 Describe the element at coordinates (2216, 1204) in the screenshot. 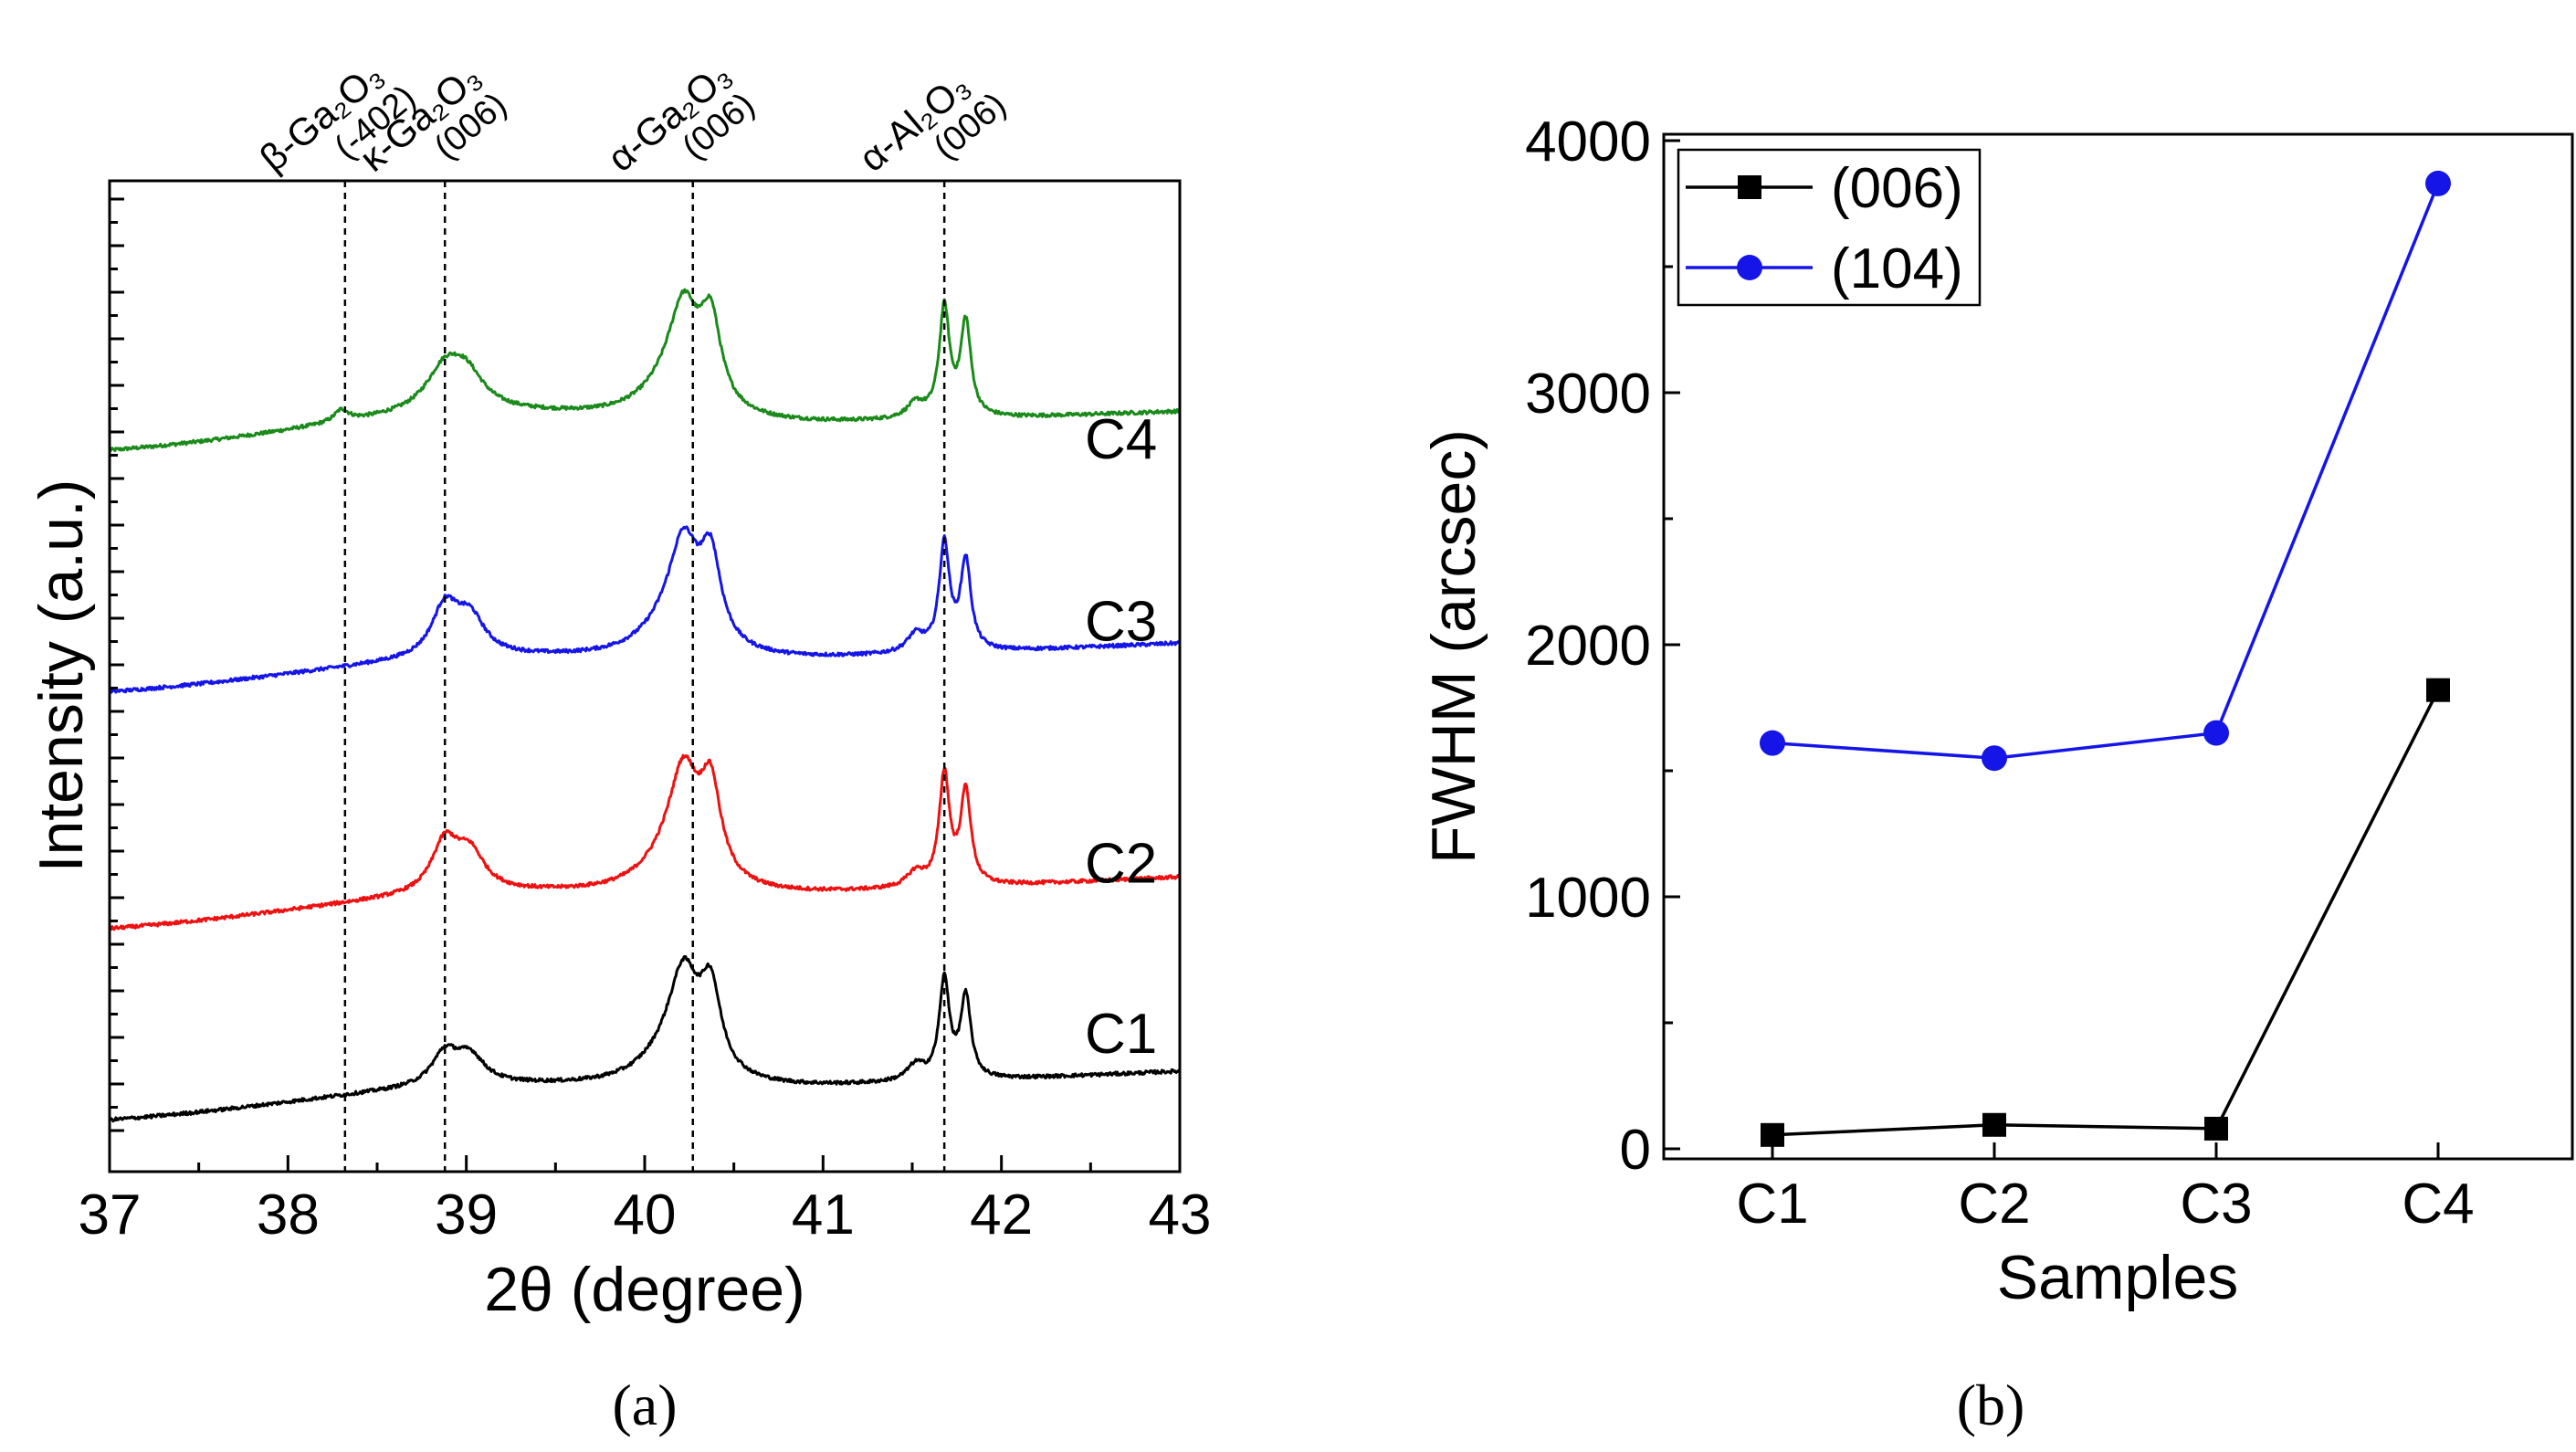

I see `x-tick-label: C3` at that location.